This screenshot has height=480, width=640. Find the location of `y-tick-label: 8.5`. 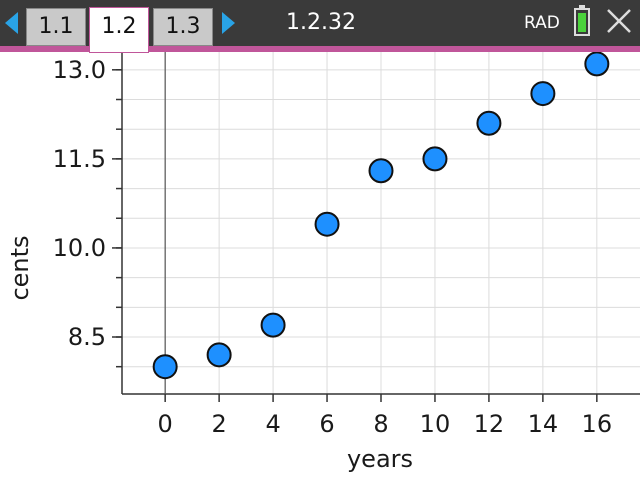

y-tick-label: 8.5 is located at coordinates (87, 337).